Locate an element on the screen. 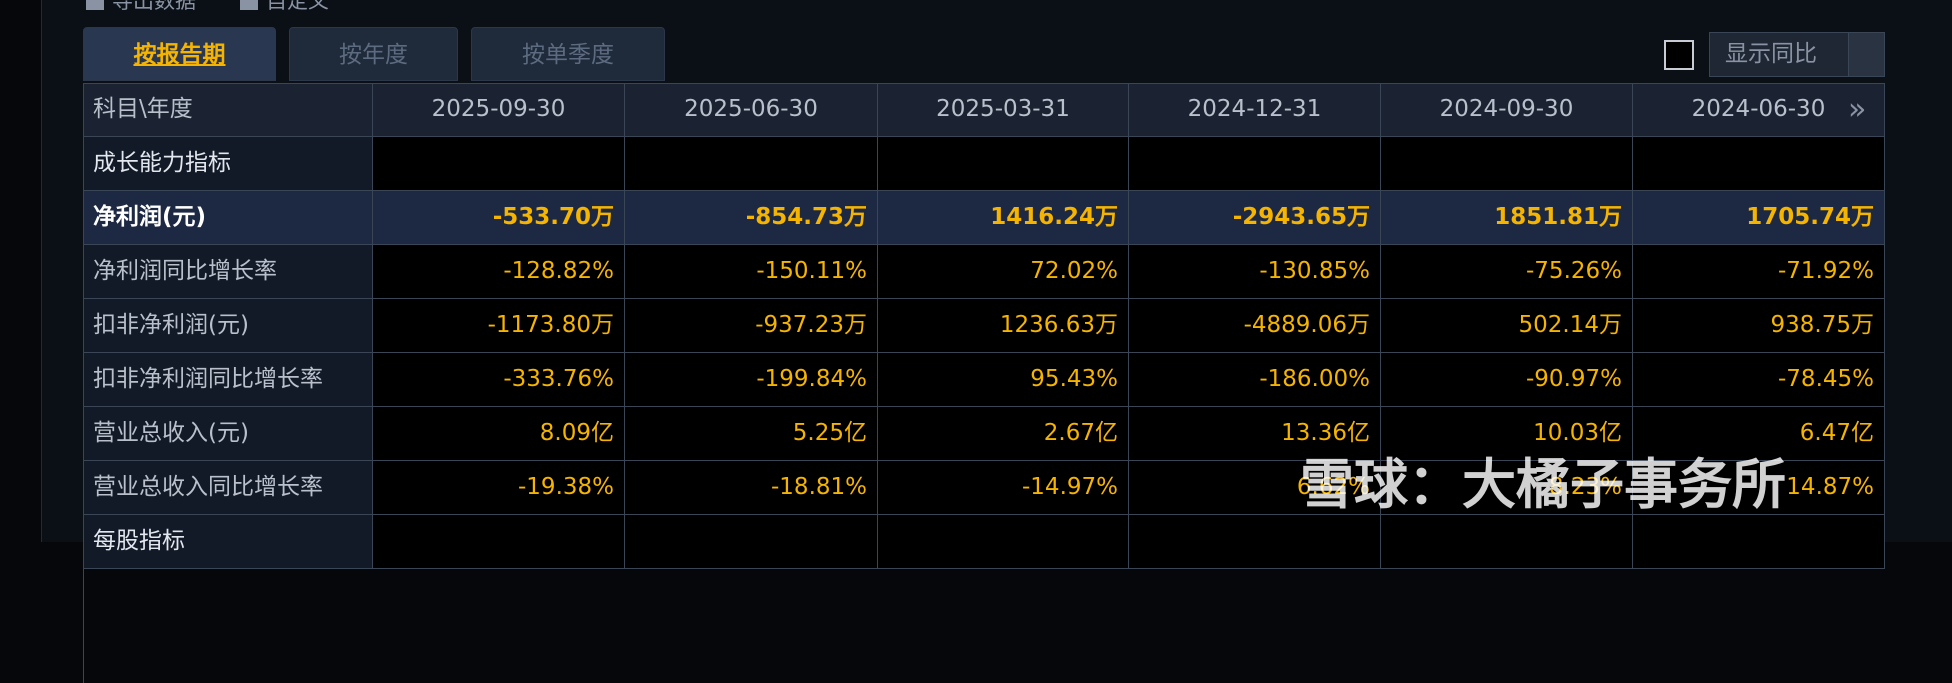  row-label: 扣非净利润同比增长率 is located at coordinates (228, 380).